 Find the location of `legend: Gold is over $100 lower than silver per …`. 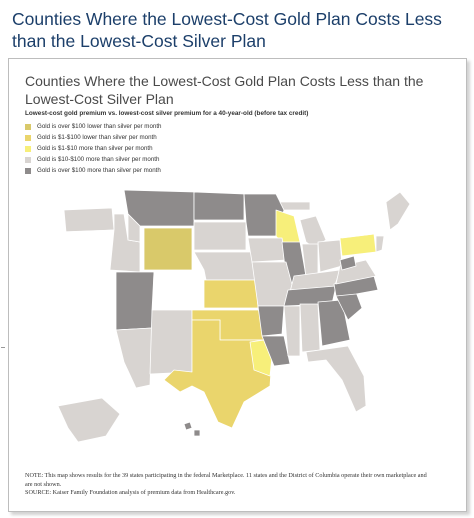

legend: Gold is over $100 lower than silver per … is located at coordinates (93, 148).